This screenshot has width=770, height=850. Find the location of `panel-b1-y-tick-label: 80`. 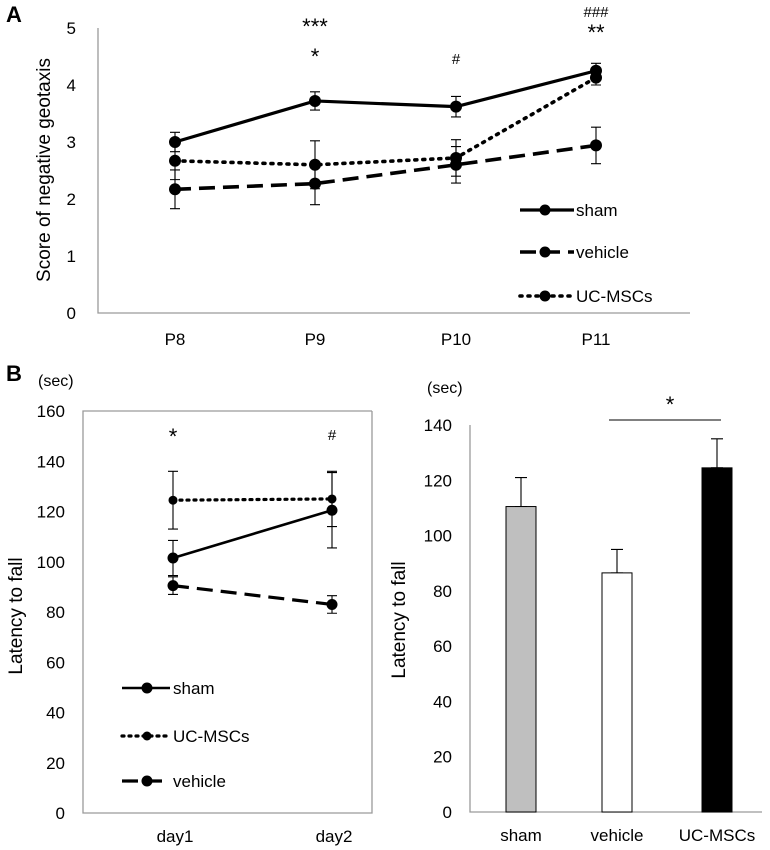

panel-b1-y-tick-label: 80 is located at coordinates (55, 612).